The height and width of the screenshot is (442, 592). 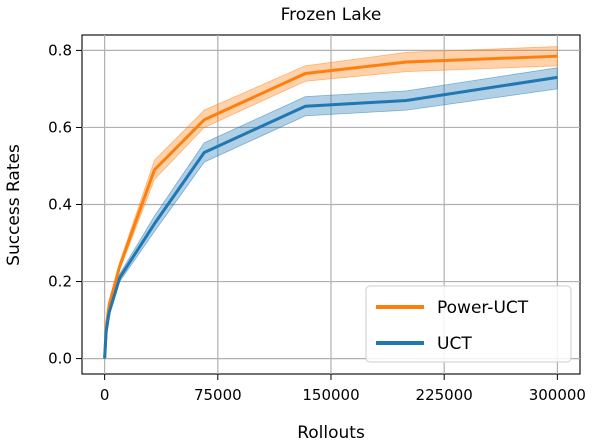 I want to click on y-tick-label: 0.6, so click(x=60, y=127).